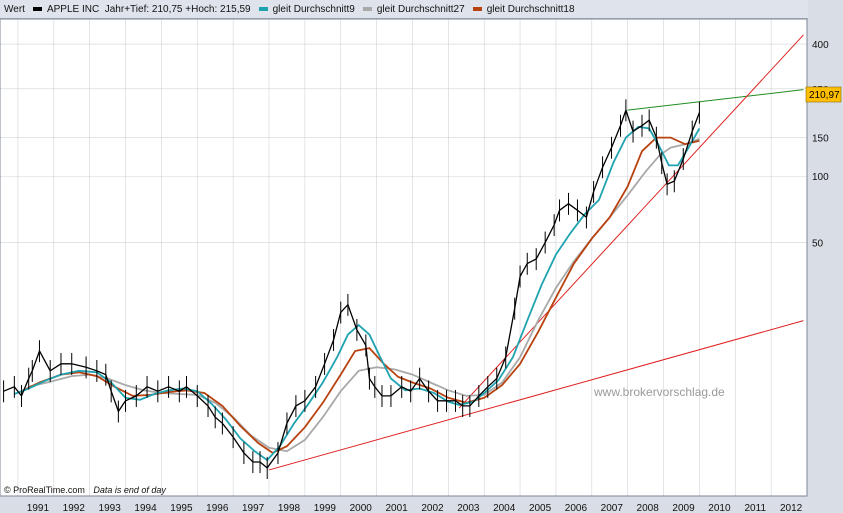 The height and width of the screenshot is (513, 843). What do you see at coordinates (432, 508) in the screenshot?
I see `x-tick-2002: 2002` at bounding box center [432, 508].